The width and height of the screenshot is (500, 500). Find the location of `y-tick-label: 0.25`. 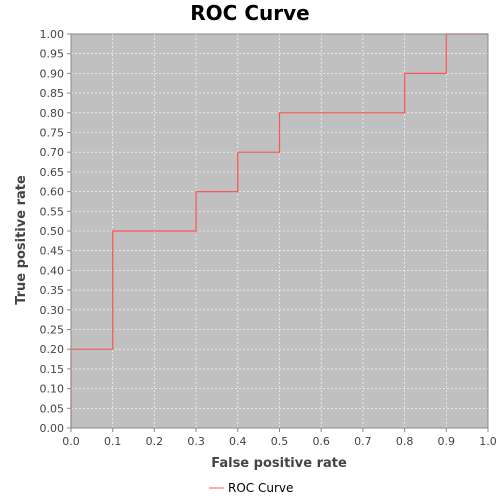

y-tick-label: 0.25 is located at coordinates (52, 330).